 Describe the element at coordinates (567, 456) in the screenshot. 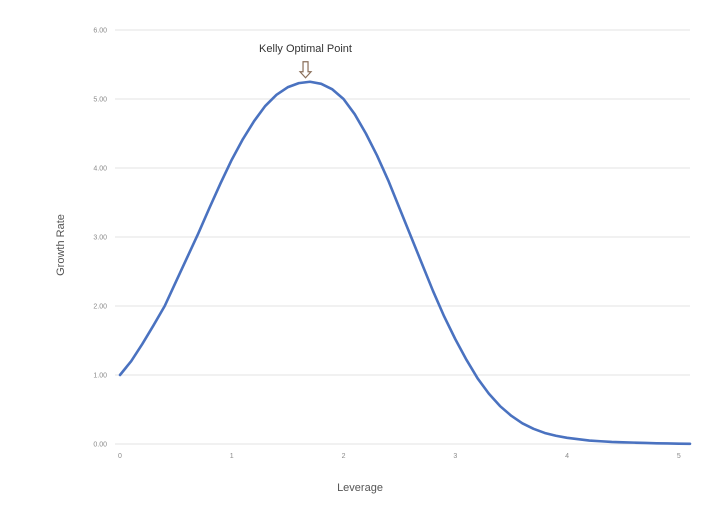

I see `x-tick-label-4: 4` at that location.